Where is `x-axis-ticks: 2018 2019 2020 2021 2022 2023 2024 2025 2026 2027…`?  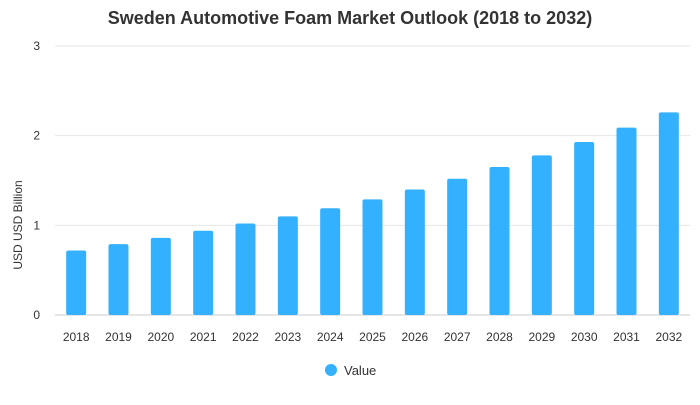 x-axis-ticks: 2018 2019 2020 2021 2022 2023 2024 2025 2026 2027… is located at coordinates (373, 337).